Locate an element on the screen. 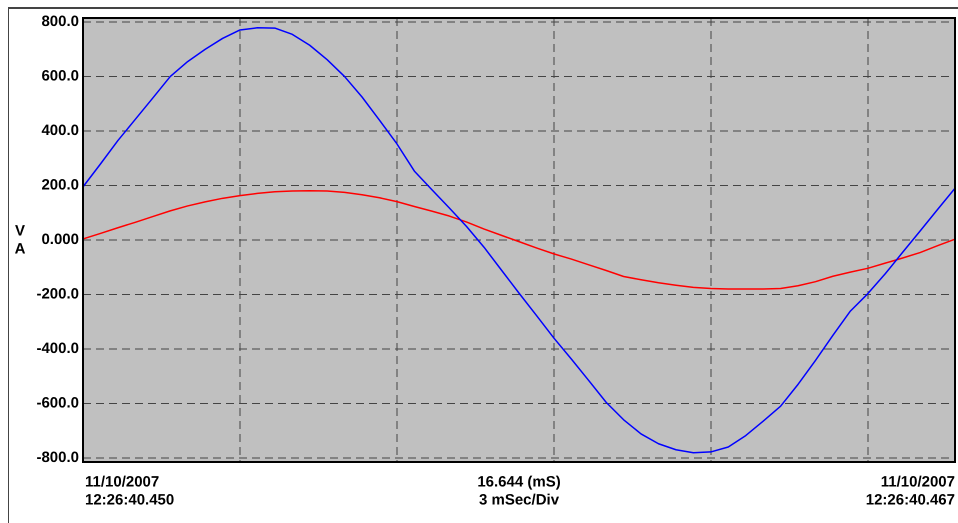 This screenshot has height=523, width=958. y-tick-label: 400.0 is located at coordinates (60, 131).